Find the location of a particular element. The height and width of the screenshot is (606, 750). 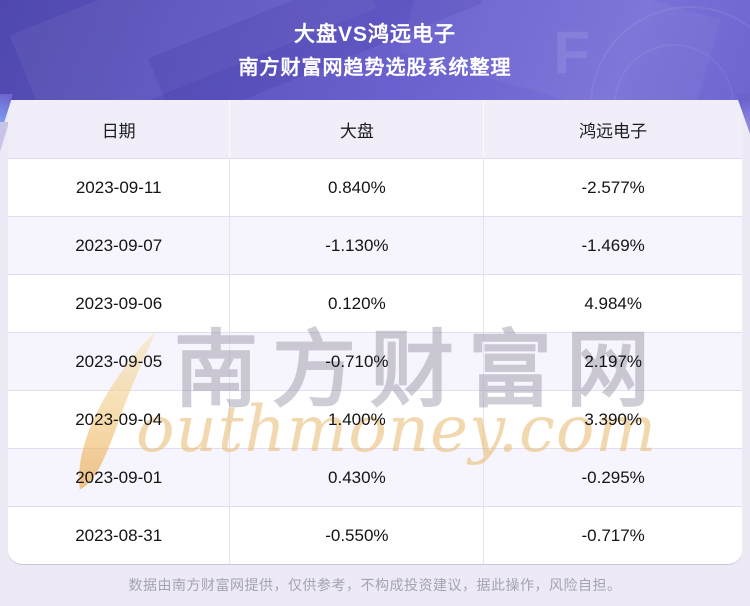

row-stock-value: -0.717% is located at coordinates (613, 535).